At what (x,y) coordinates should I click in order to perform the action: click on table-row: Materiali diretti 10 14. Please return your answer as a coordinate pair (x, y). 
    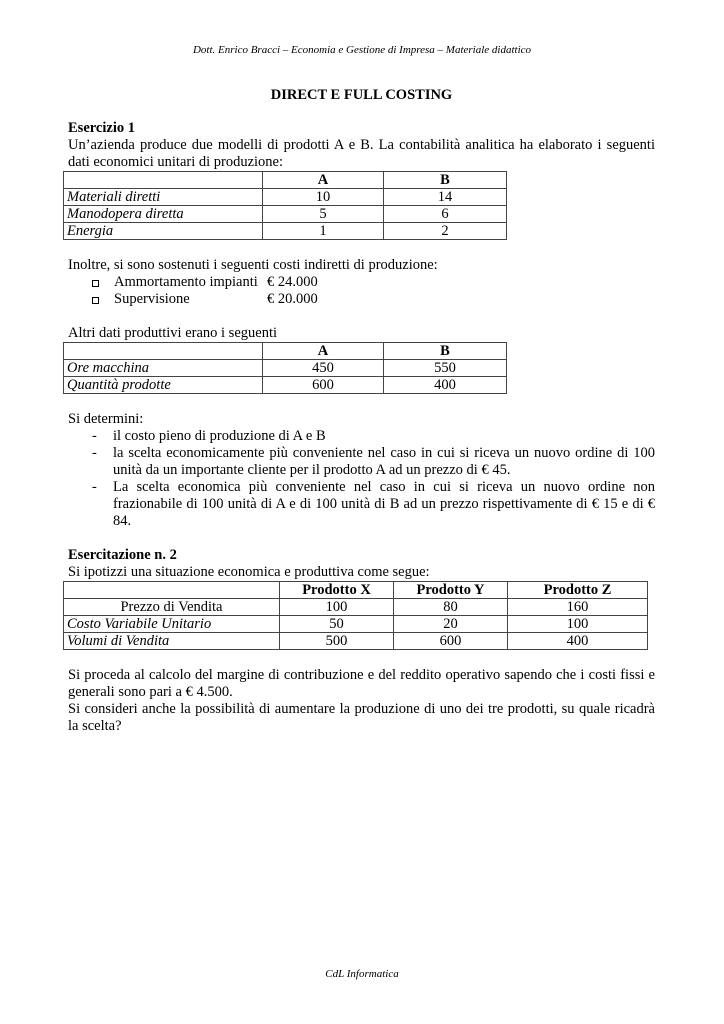
    Looking at the image, I should click on (285, 197).